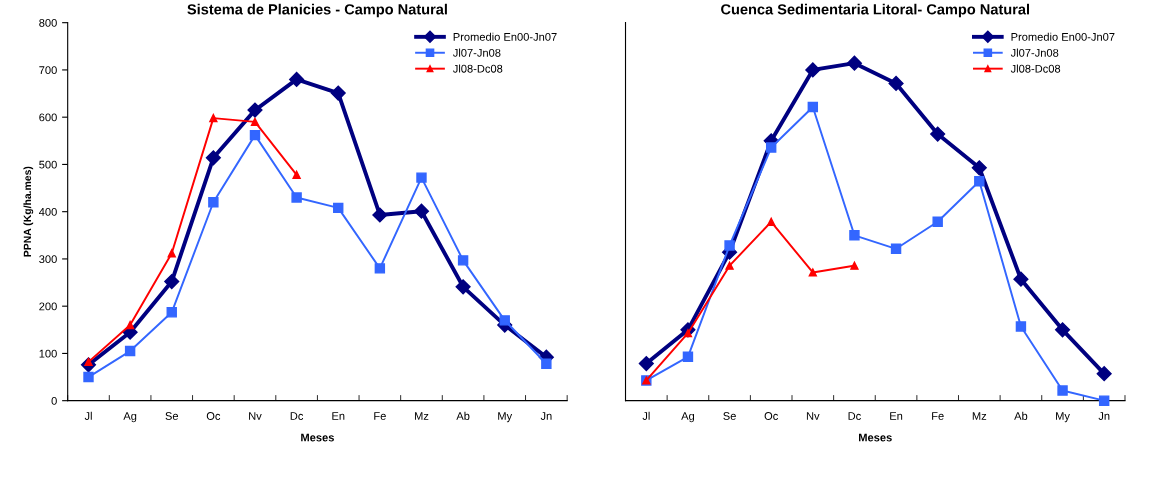 The width and height of the screenshot is (1167, 504). Describe the element at coordinates (875, 10) in the screenshot. I see `chart-title: Cuenca Sedimentaria Litoral- Campo Natural` at that location.